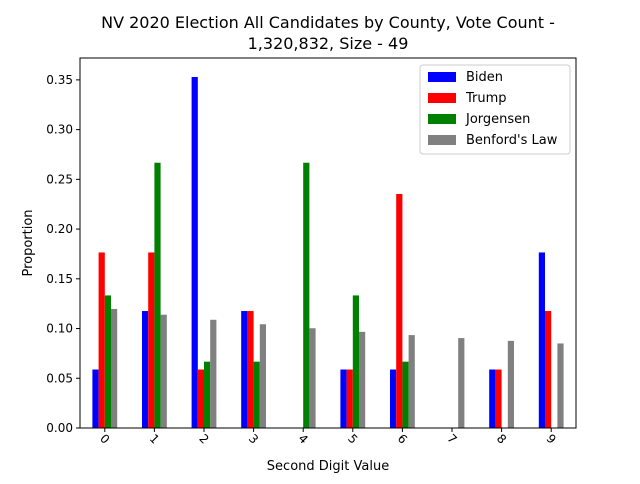  I want to click on legend-entry: Biden, so click(484, 77).